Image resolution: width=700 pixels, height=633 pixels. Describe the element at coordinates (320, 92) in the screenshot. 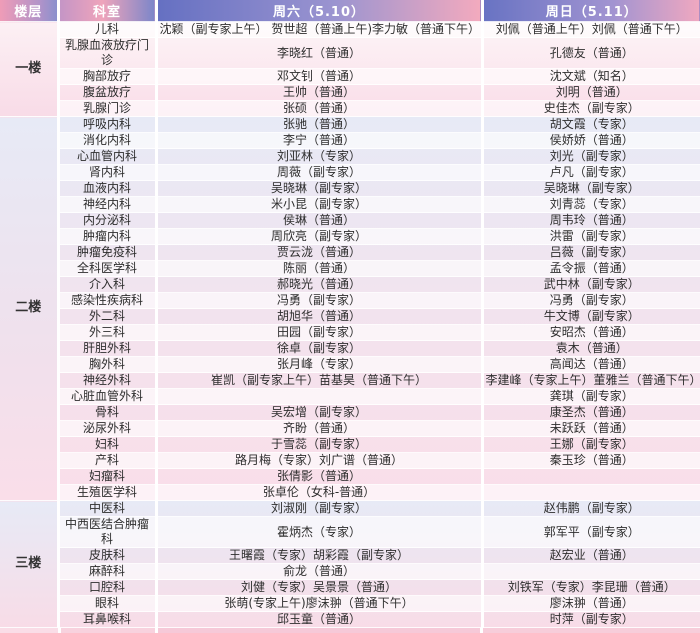

I see `saturday-schedule-cell: 王帅（普通）` at that location.